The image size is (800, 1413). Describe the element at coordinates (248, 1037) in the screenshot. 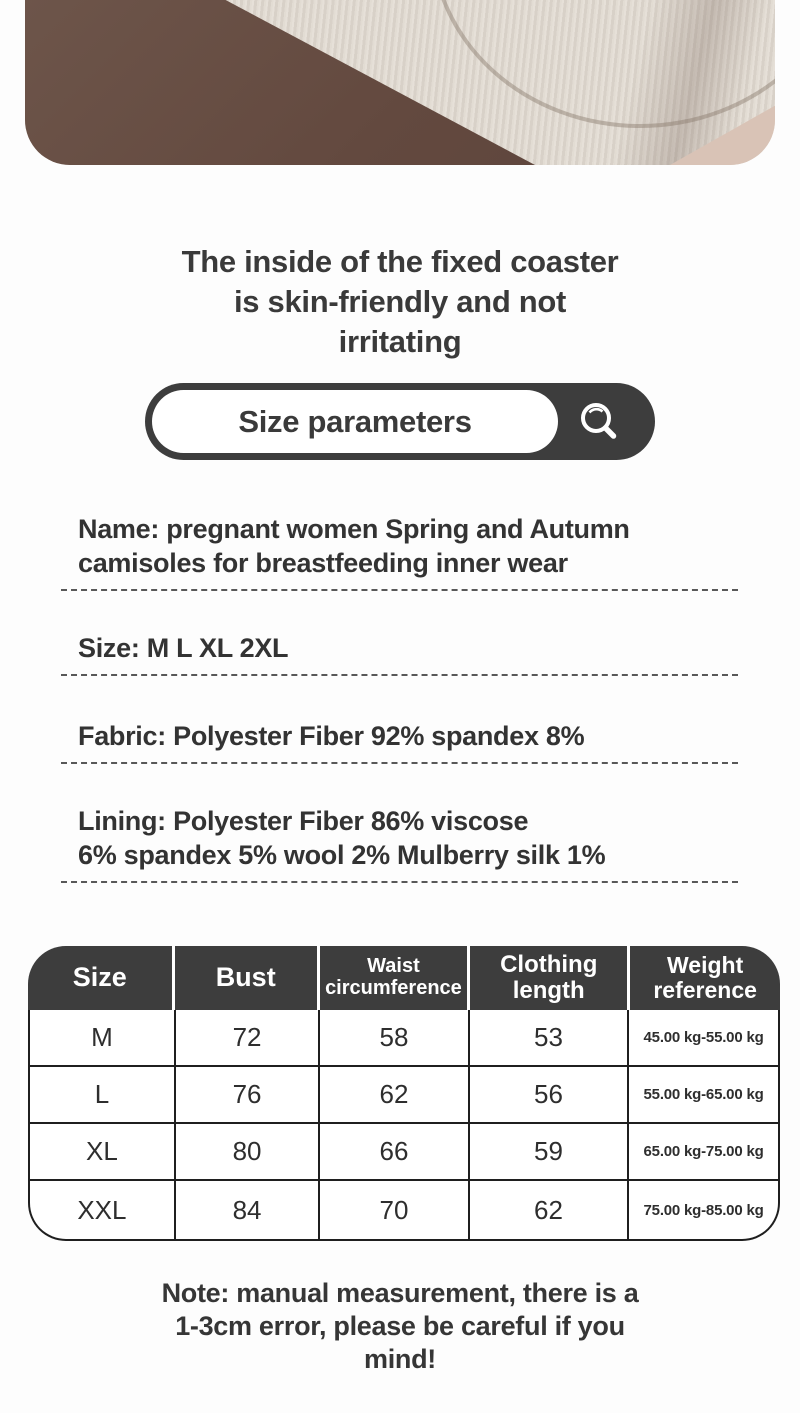

I see `cell-bust: 72` at that location.